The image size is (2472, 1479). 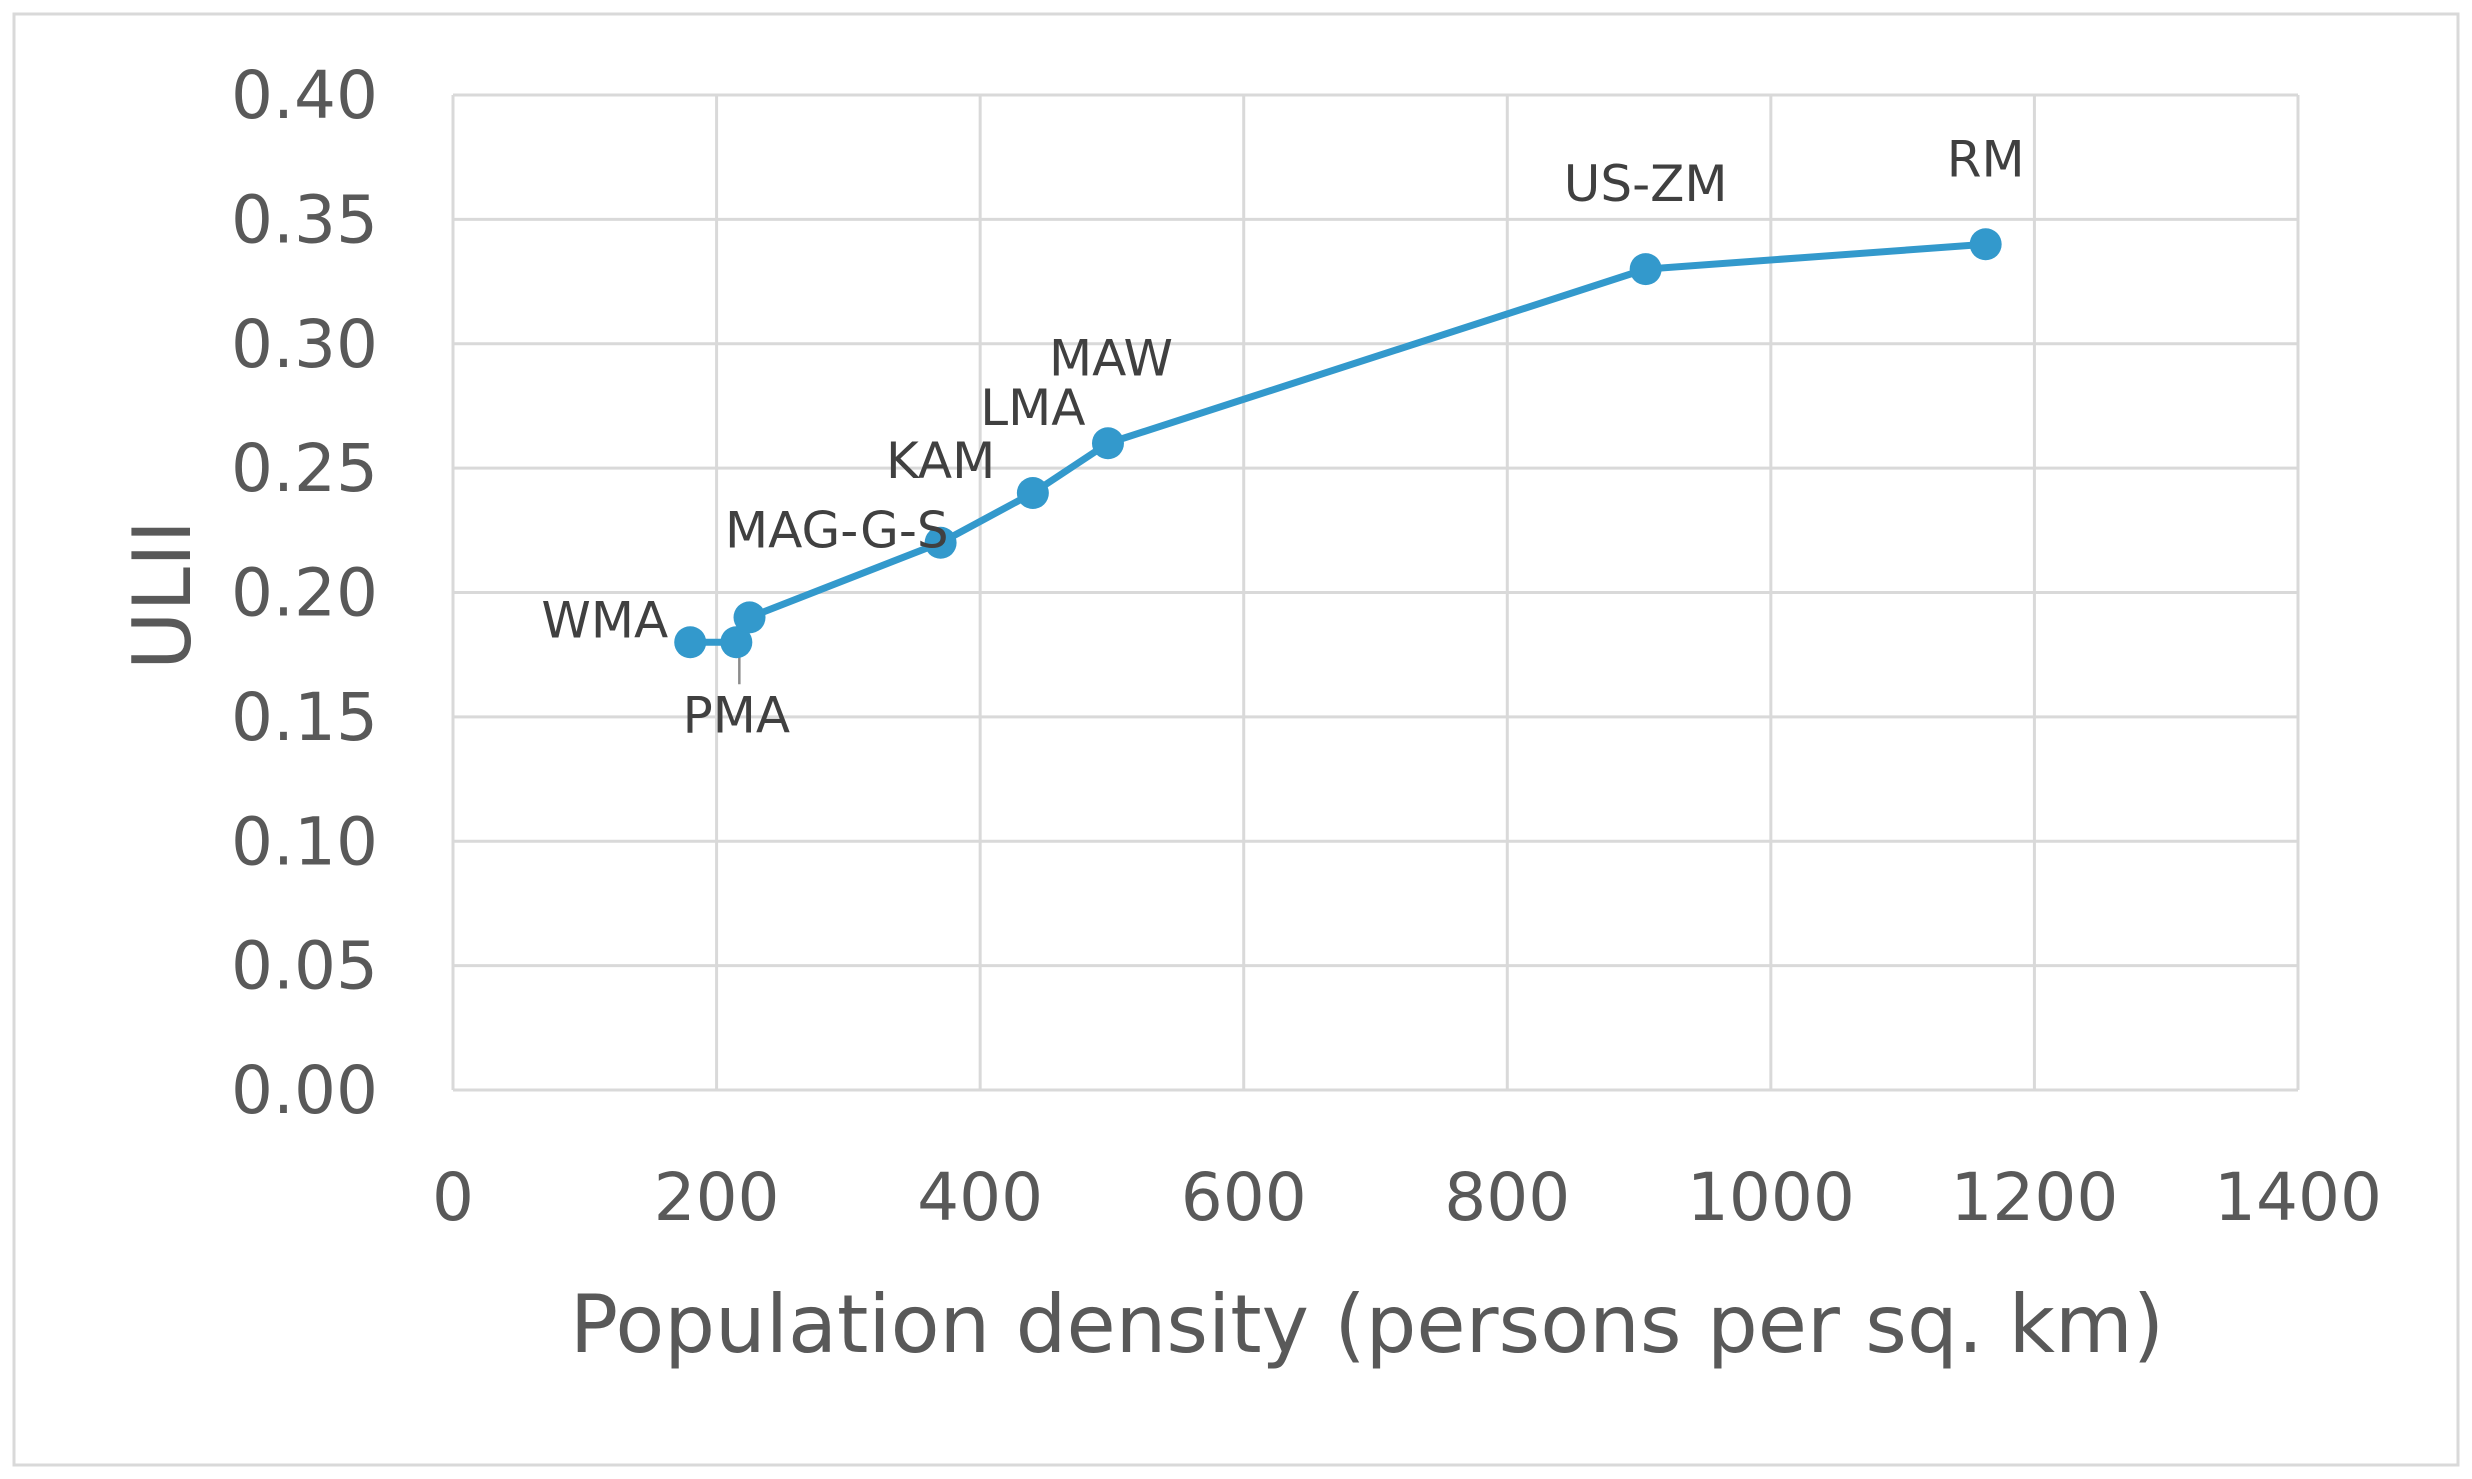 I want to click on data-label-maw: MAW, so click(x=1111, y=358).